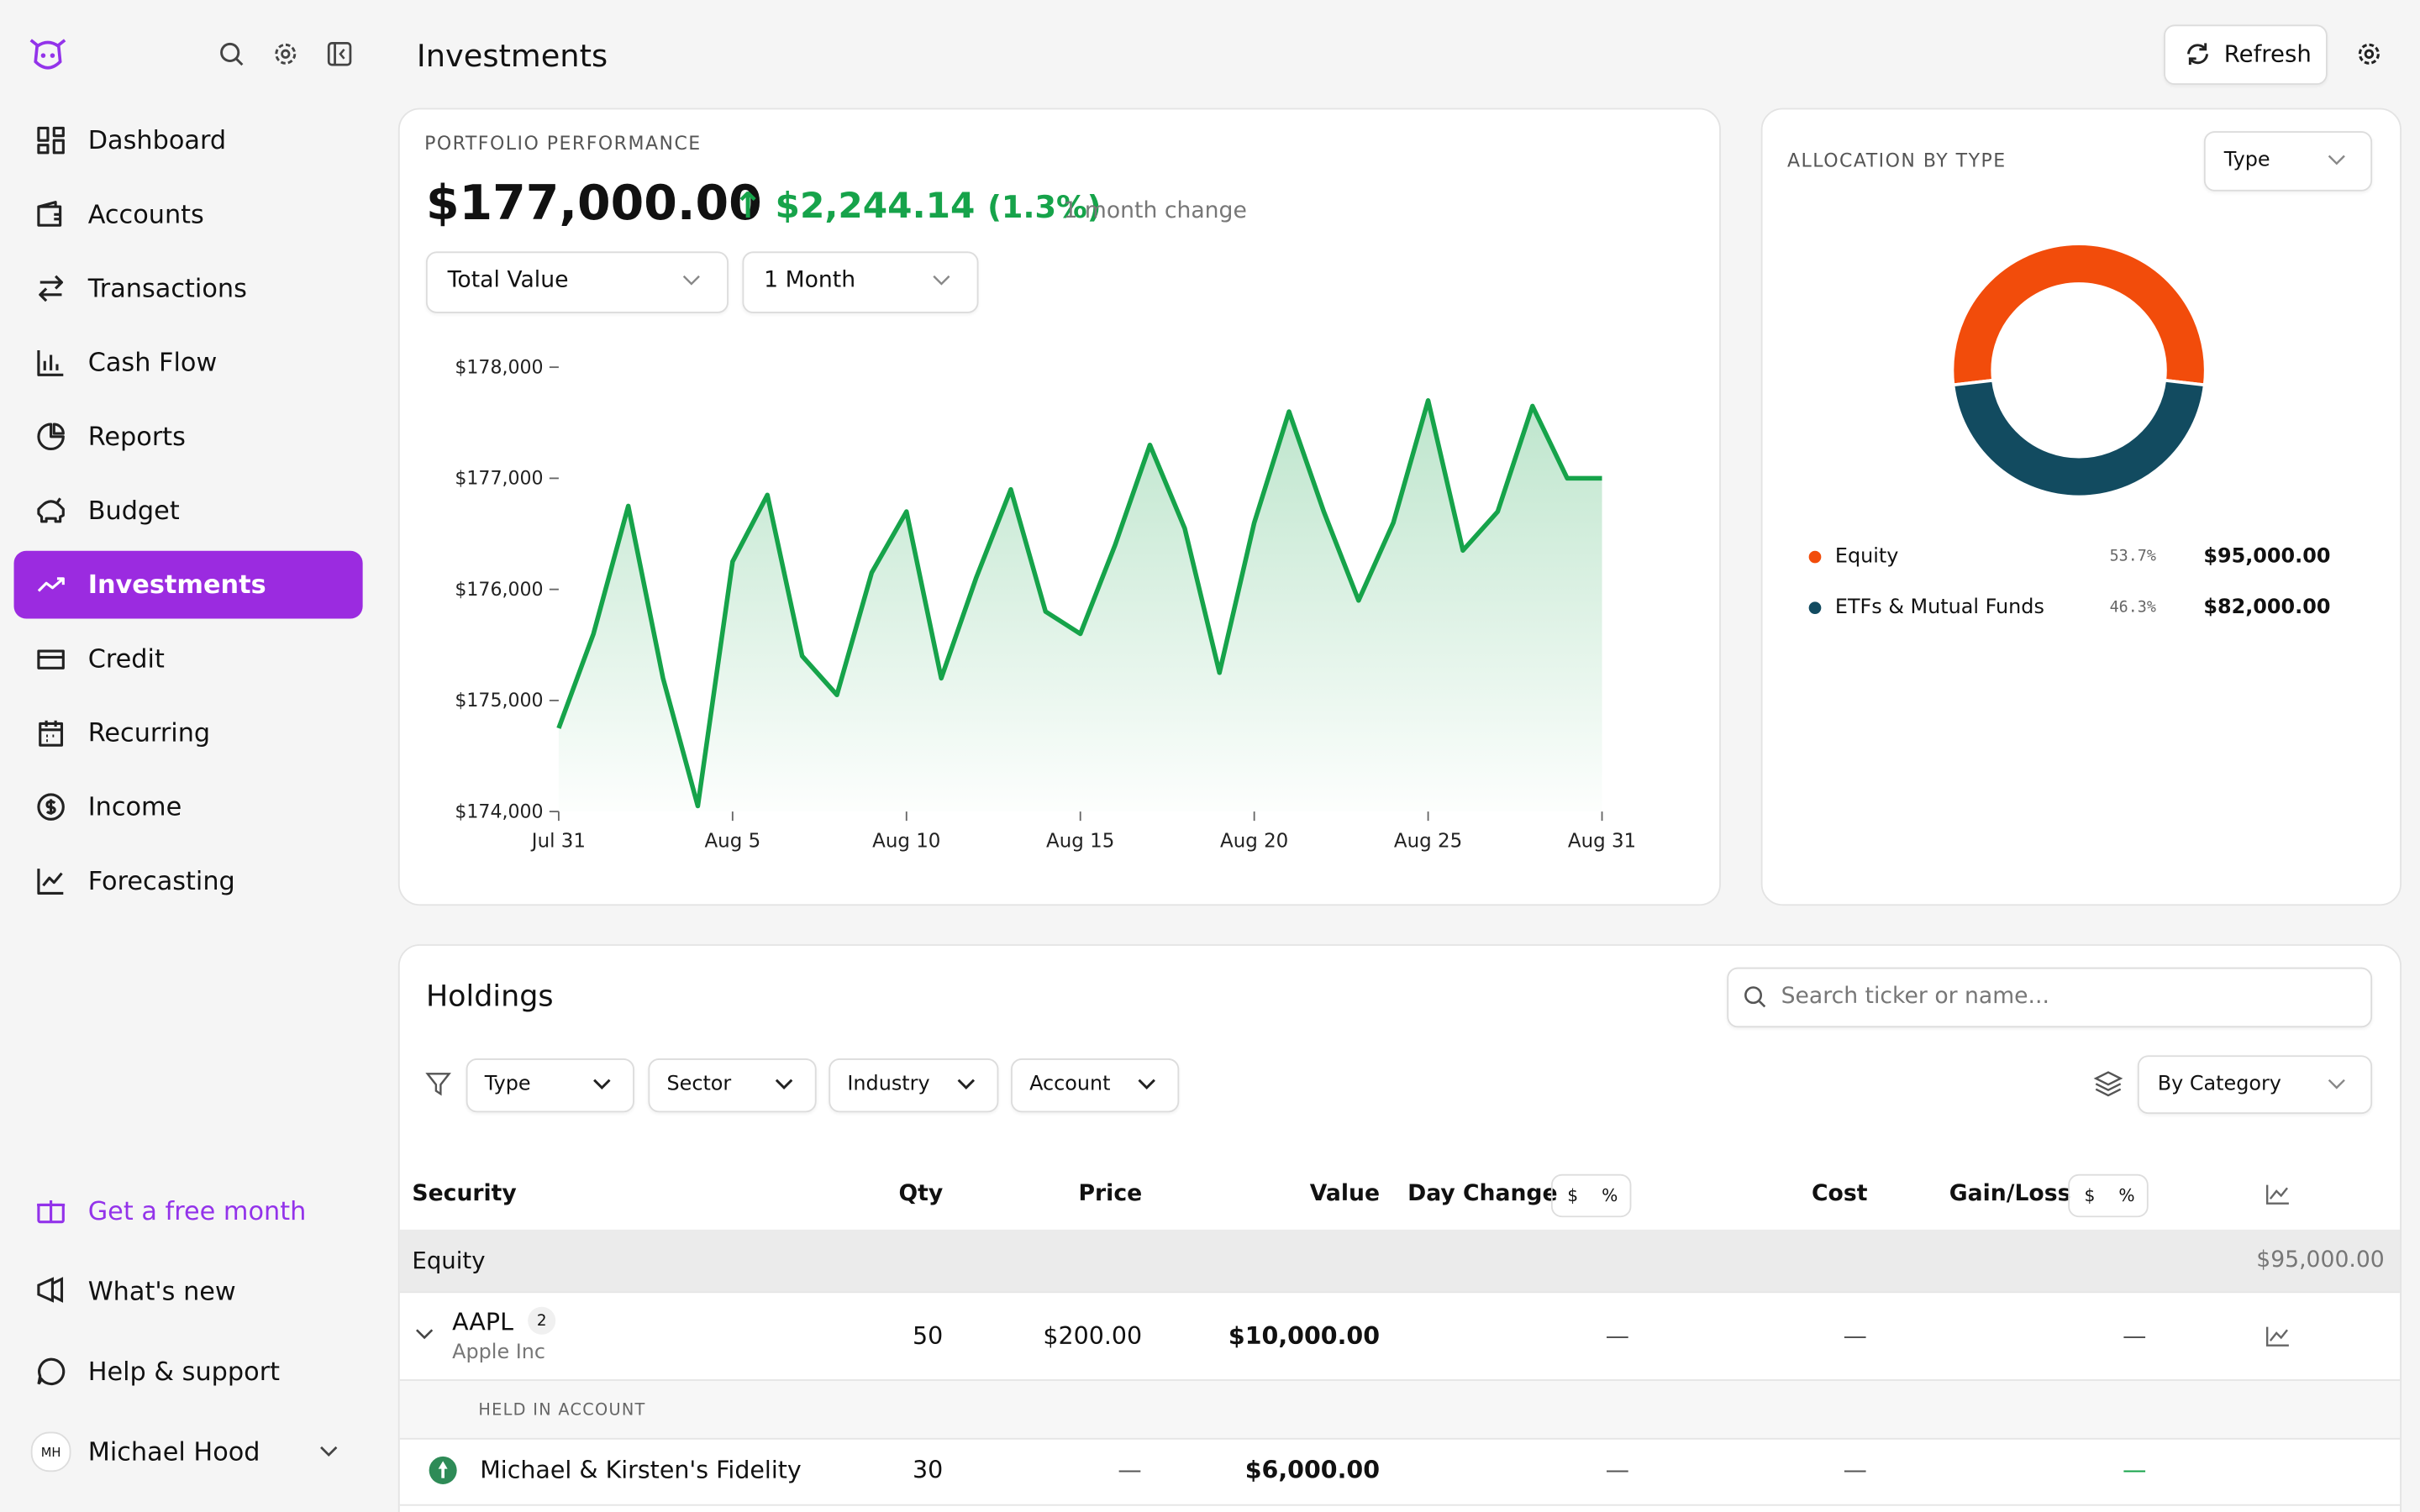 The height and width of the screenshot is (1512, 2420). What do you see at coordinates (1345, 1194) in the screenshot?
I see `column-header: Value` at bounding box center [1345, 1194].